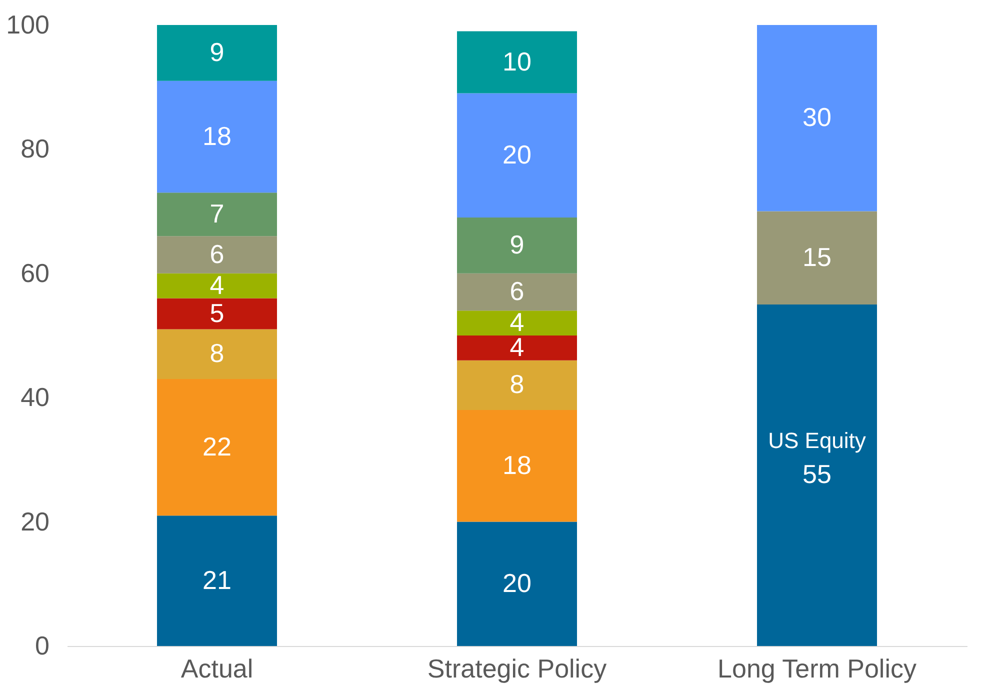 The height and width of the screenshot is (698, 999). Describe the element at coordinates (28, 25) in the screenshot. I see `y-tick-label: 100` at that location.